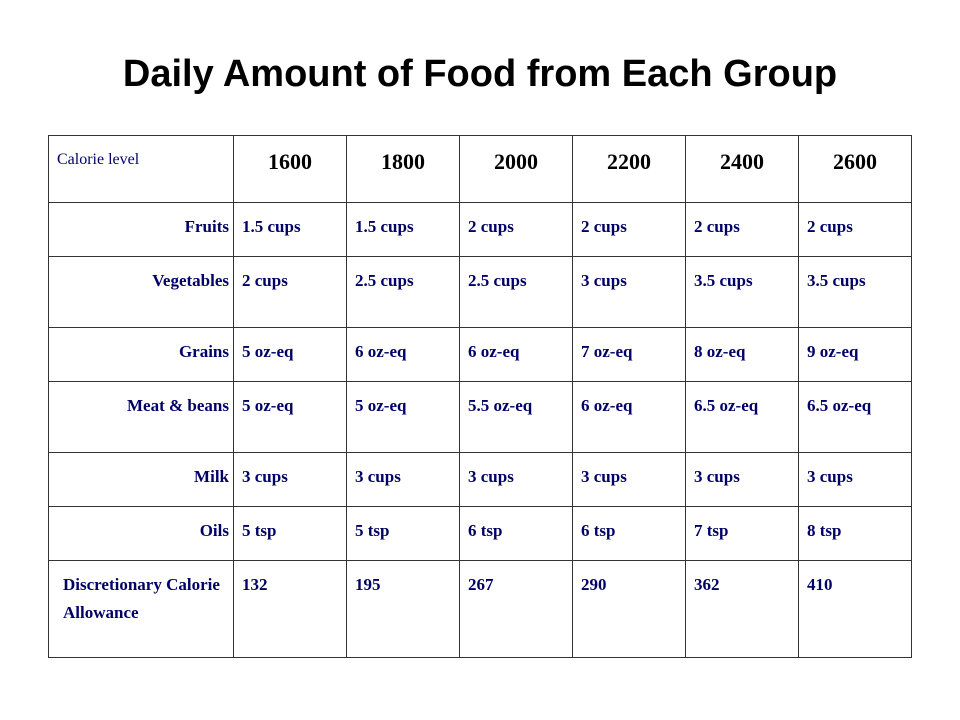 The width and height of the screenshot is (960, 720). What do you see at coordinates (480, 74) in the screenshot?
I see `page-title: Daily Amount of Food from Each Group` at bounding box center [480, 74].